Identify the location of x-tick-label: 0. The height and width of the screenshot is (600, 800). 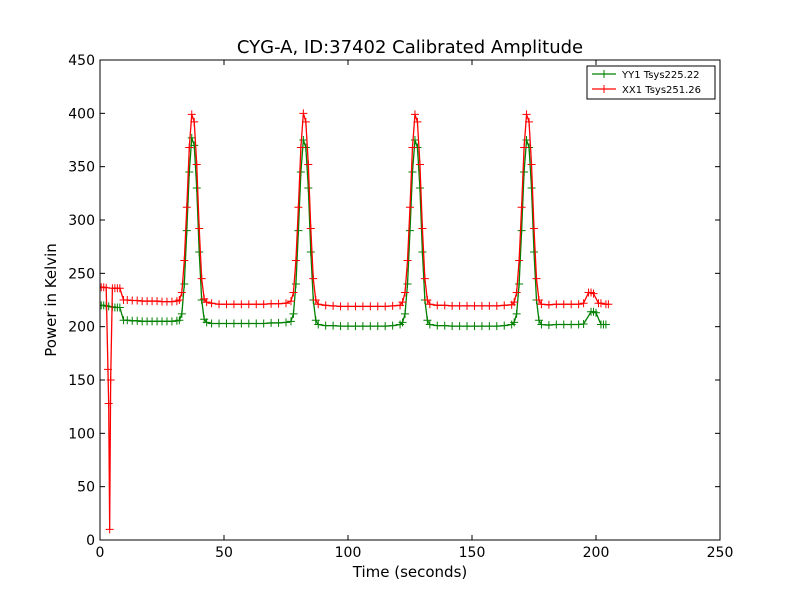
(100, 553).